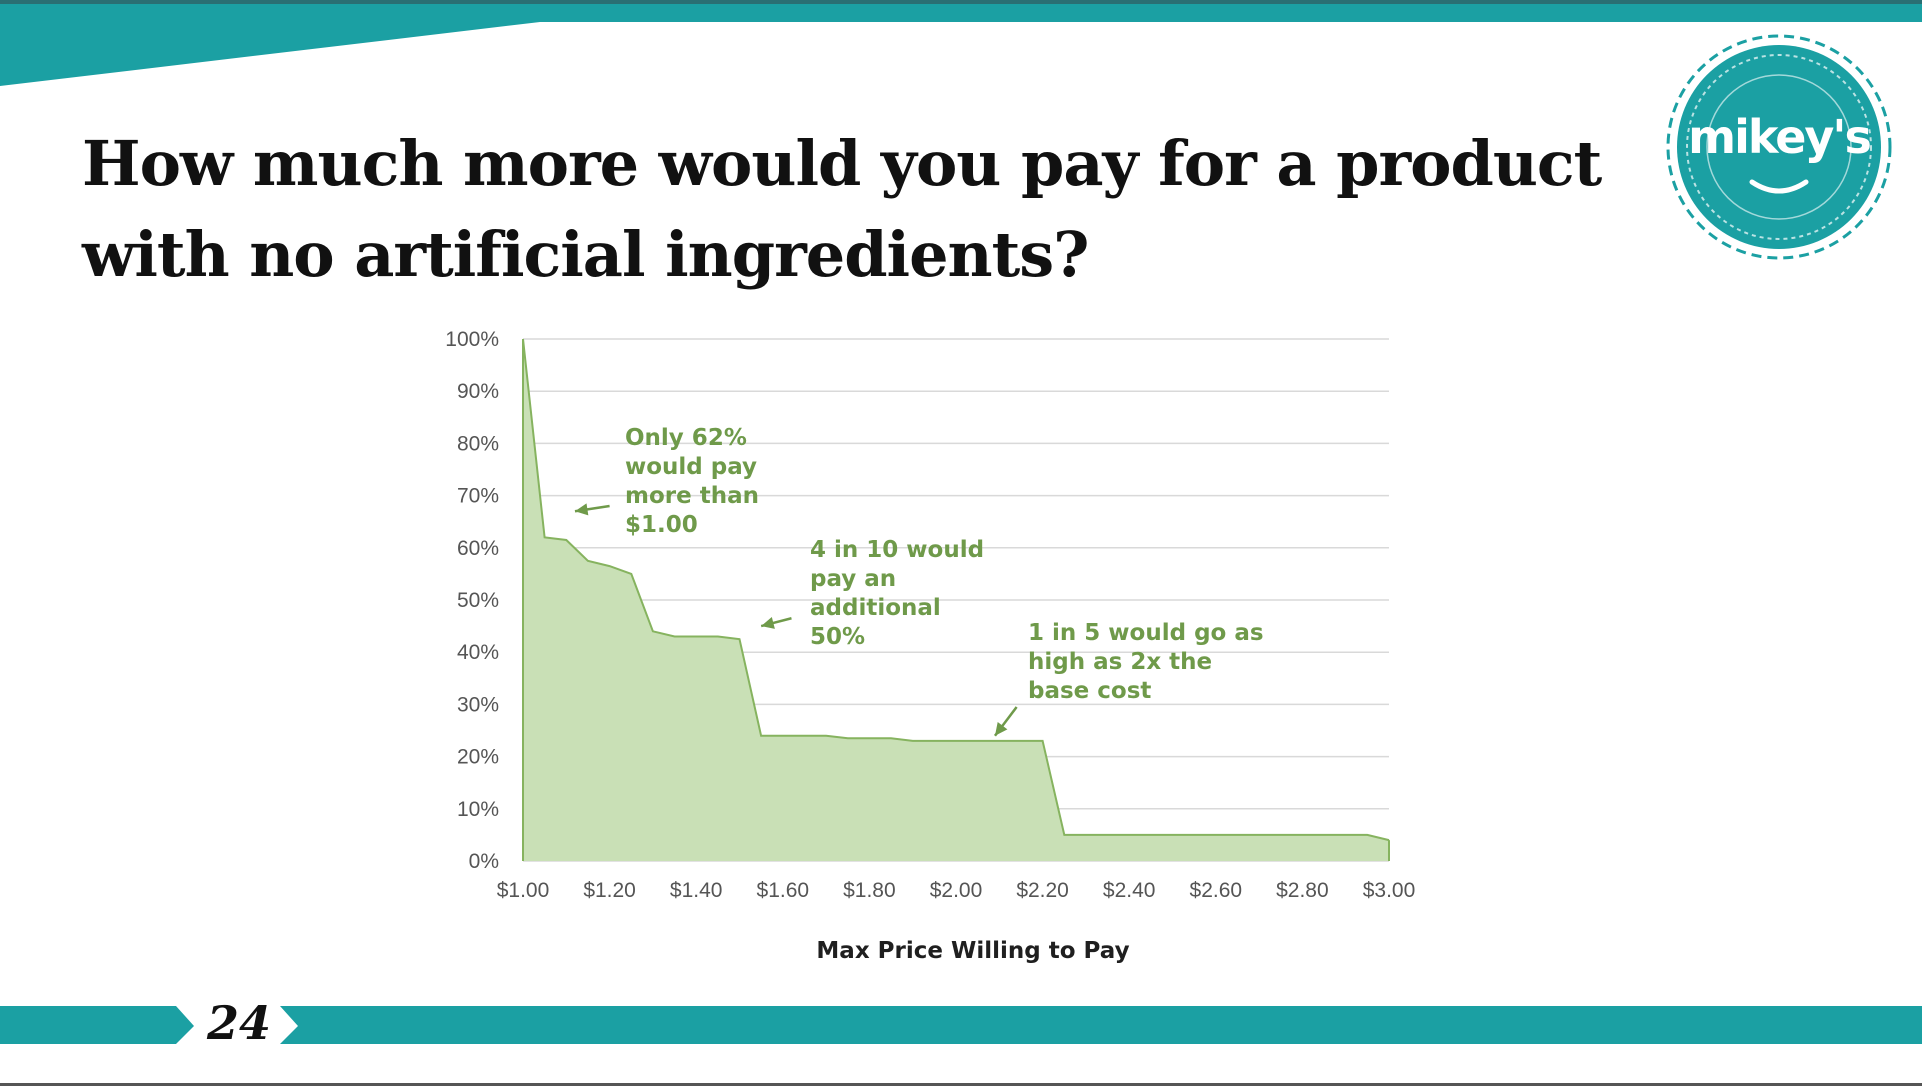 The image size is (1922, 1086). I want to click on bottom-teal-bar-left, so click(97, 1025).